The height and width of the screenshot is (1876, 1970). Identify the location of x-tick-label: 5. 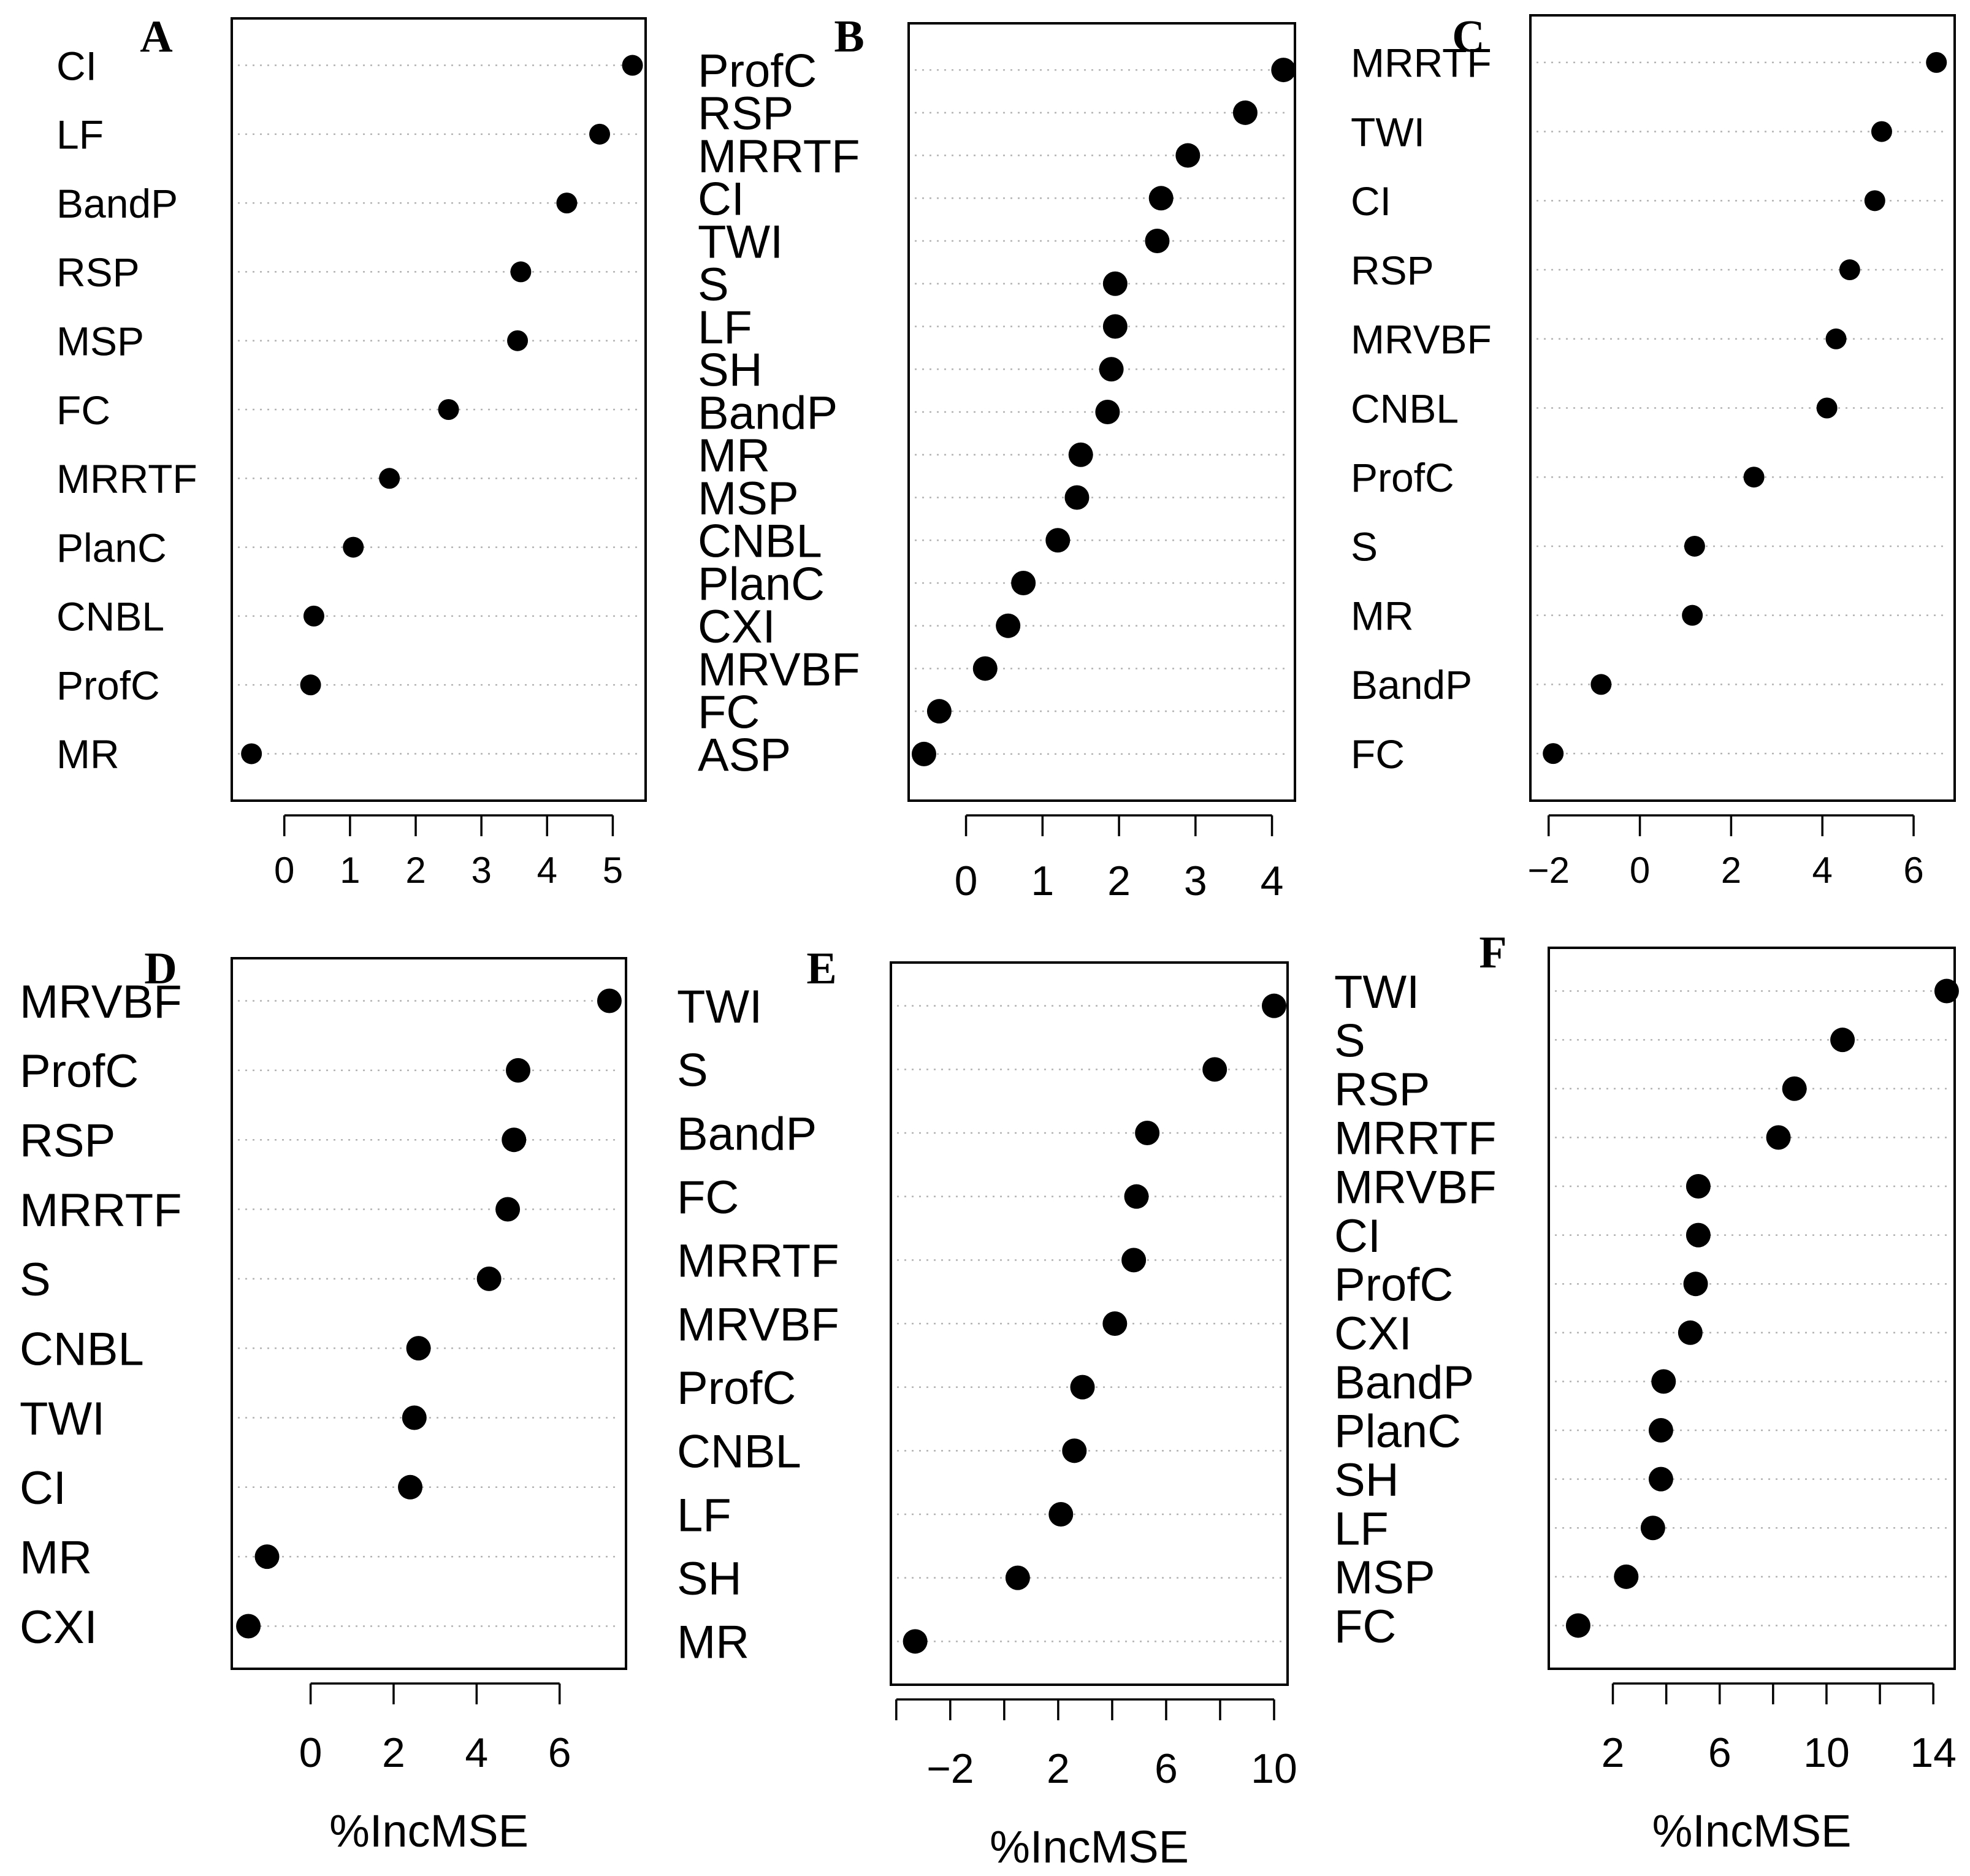
(613, 870).